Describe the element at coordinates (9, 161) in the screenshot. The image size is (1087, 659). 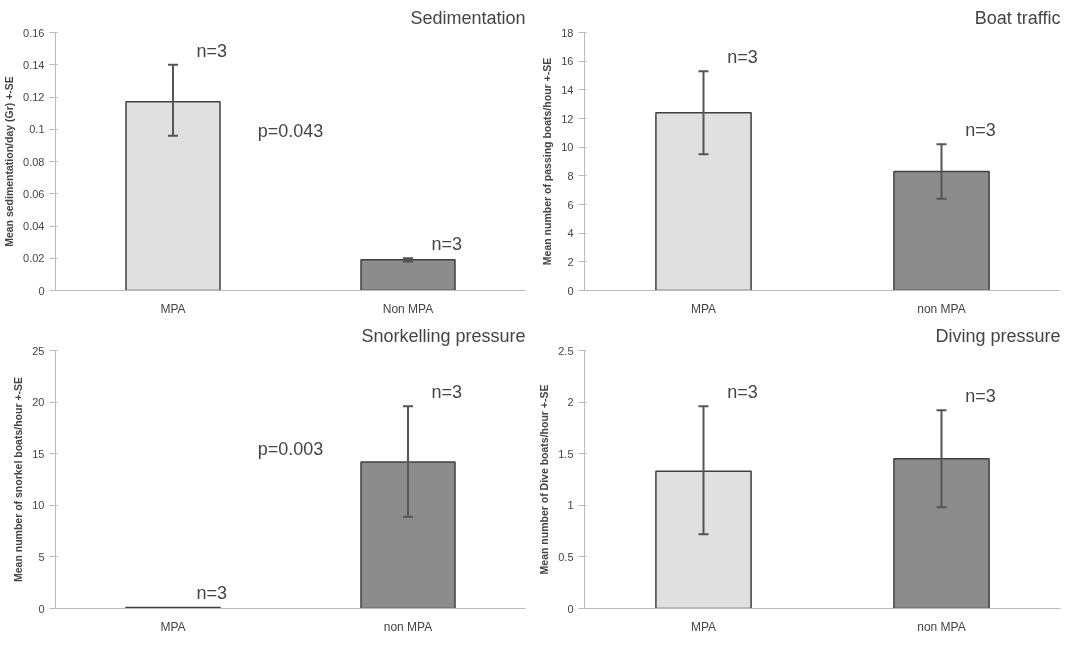
I see `y-axis-title: Mean sedimentation/day (Gr) +-SE` at that location.